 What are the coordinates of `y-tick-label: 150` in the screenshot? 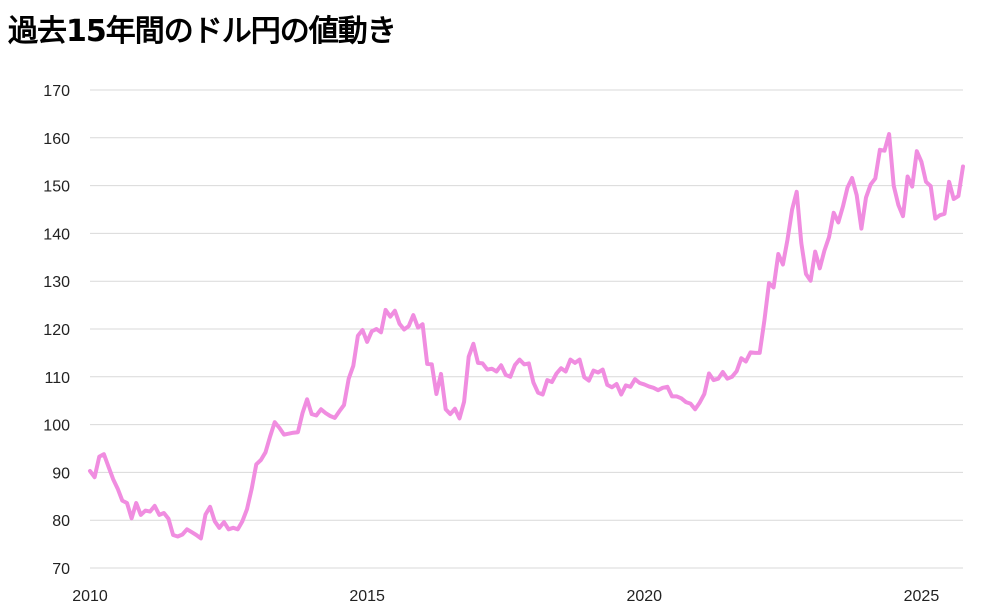 It's located at (56, 187).